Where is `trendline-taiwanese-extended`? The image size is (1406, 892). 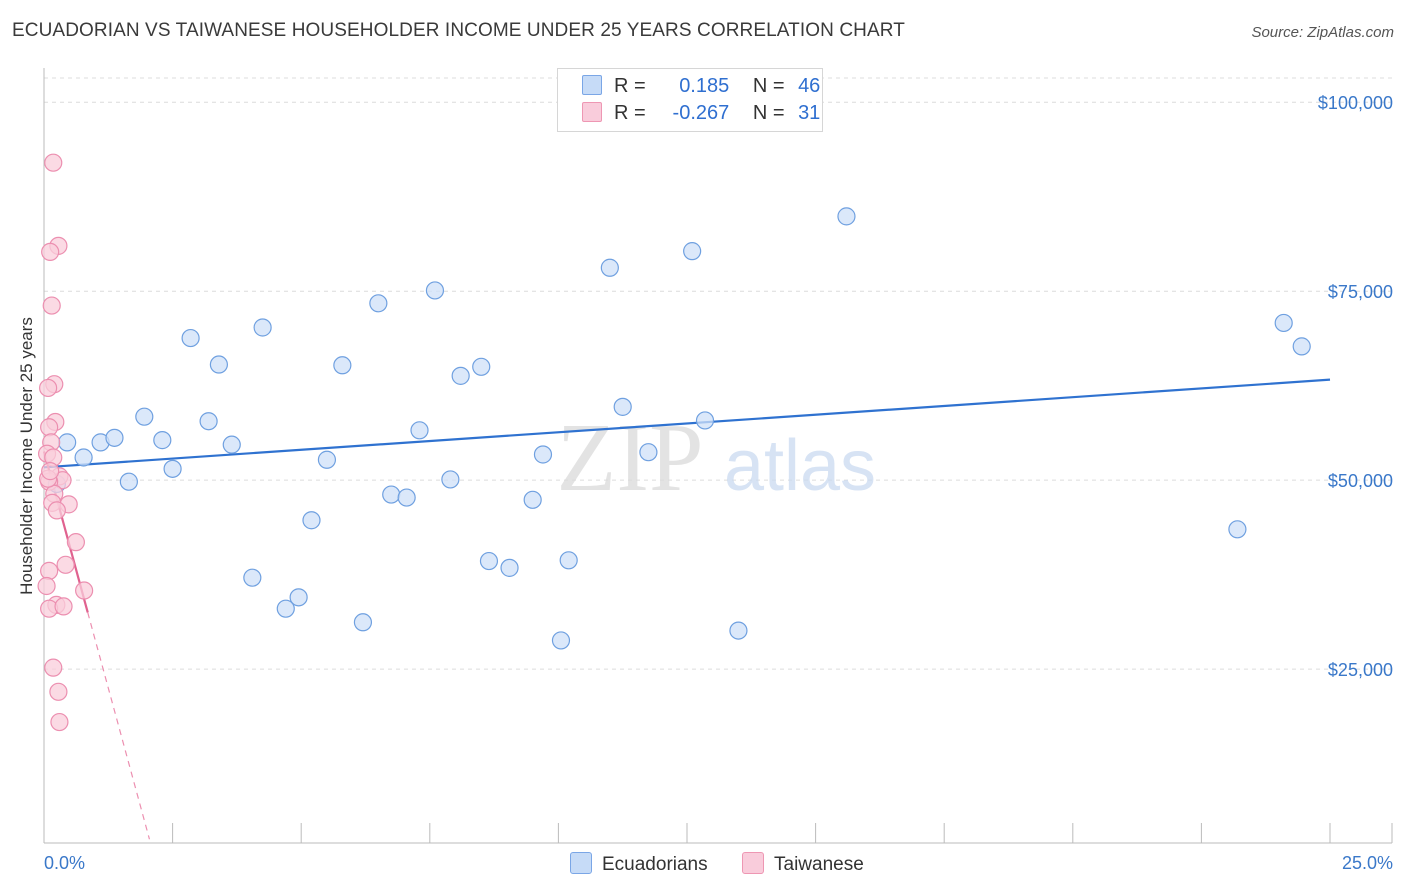 trendline-taiwanese-extended is located at coordinates (119, 726).